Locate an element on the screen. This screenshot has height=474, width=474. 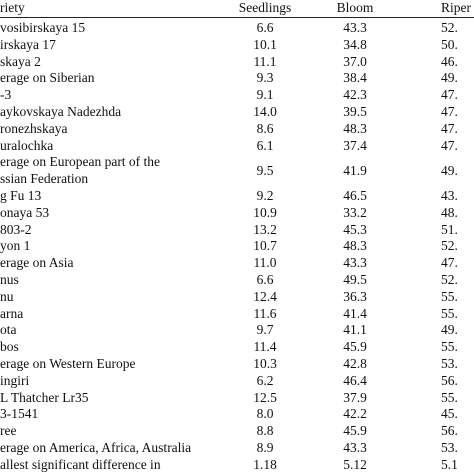
variety-cell: uralochka is located at coordinates (27, 145).